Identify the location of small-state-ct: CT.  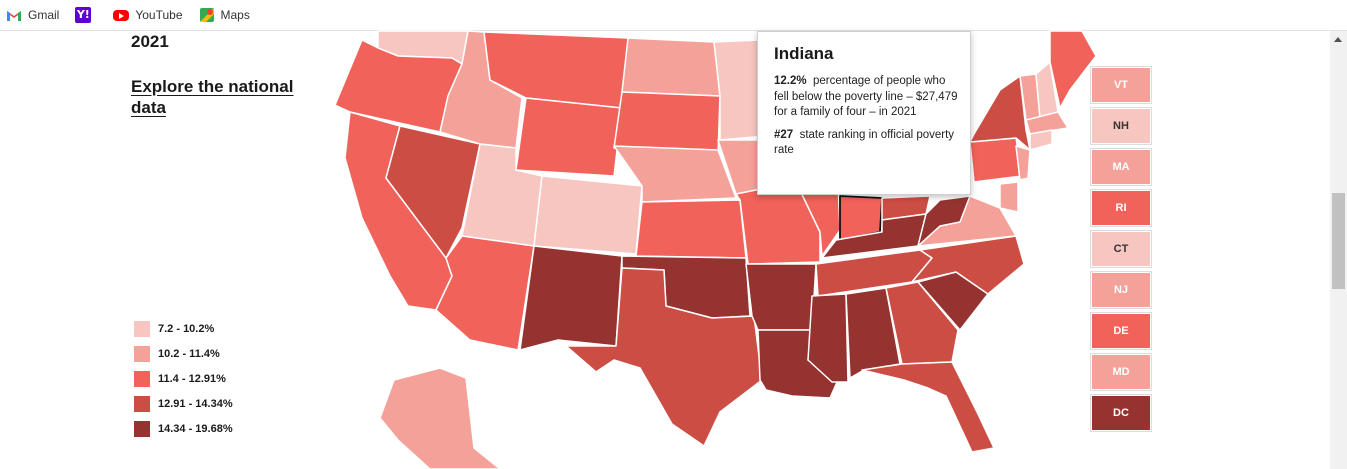
(1121, 249).